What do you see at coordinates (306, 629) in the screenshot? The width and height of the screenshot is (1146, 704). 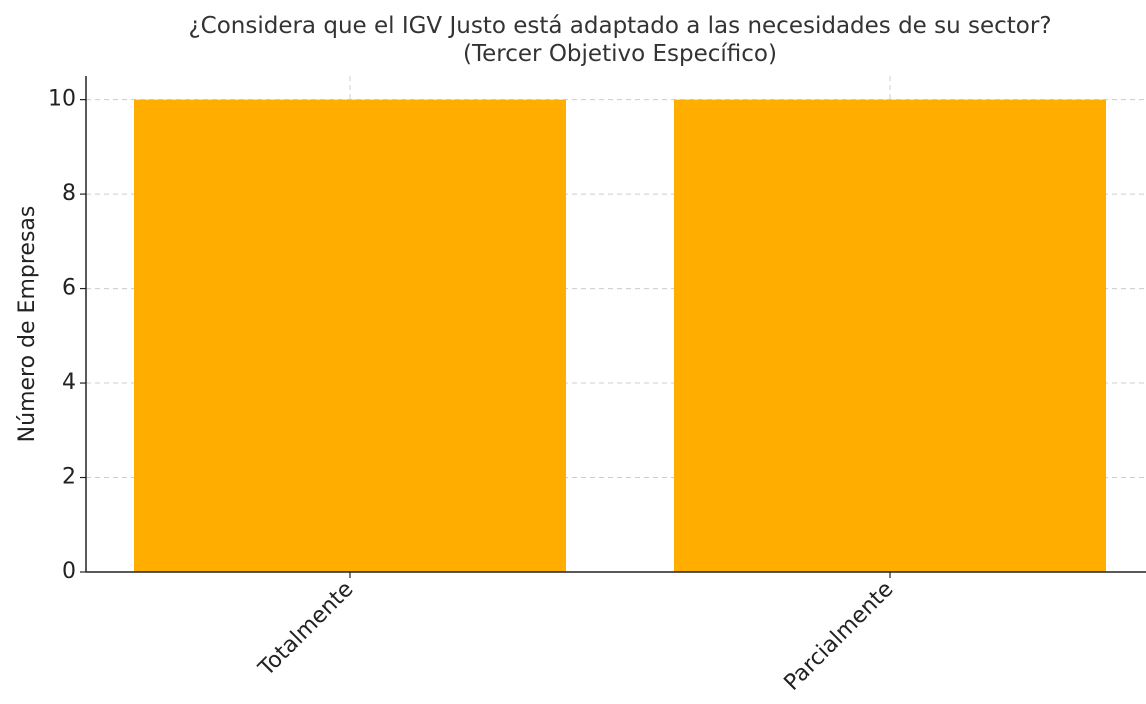 I see `x-tick-label: Totalmente` at bounding box center [306, 629].